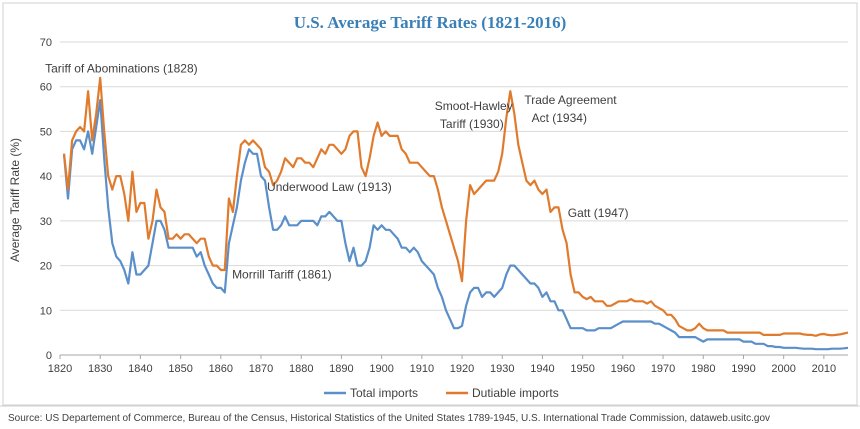 The height and width of the screenshot is (429, 860). Describe the element at coordinates (301, 369) in the screenshot. I see `x-tick-label: 1880` at that location.